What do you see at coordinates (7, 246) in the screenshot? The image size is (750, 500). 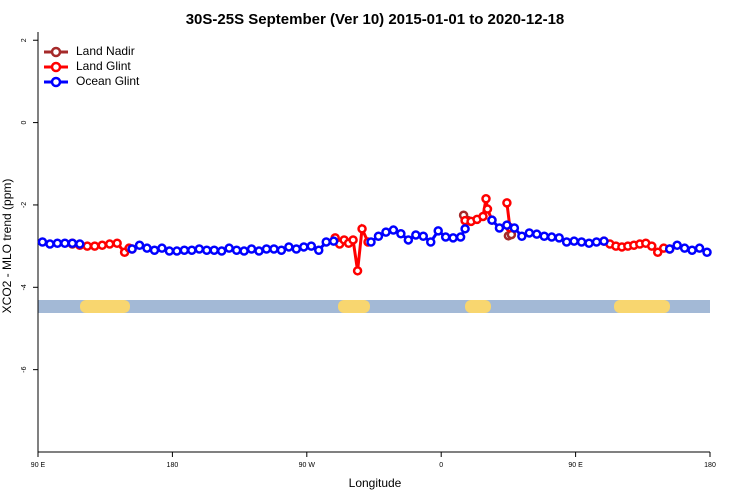 I see `y-axis-label: XCO2 - MLO trend (ppm)` at bounding box center [7, 246].